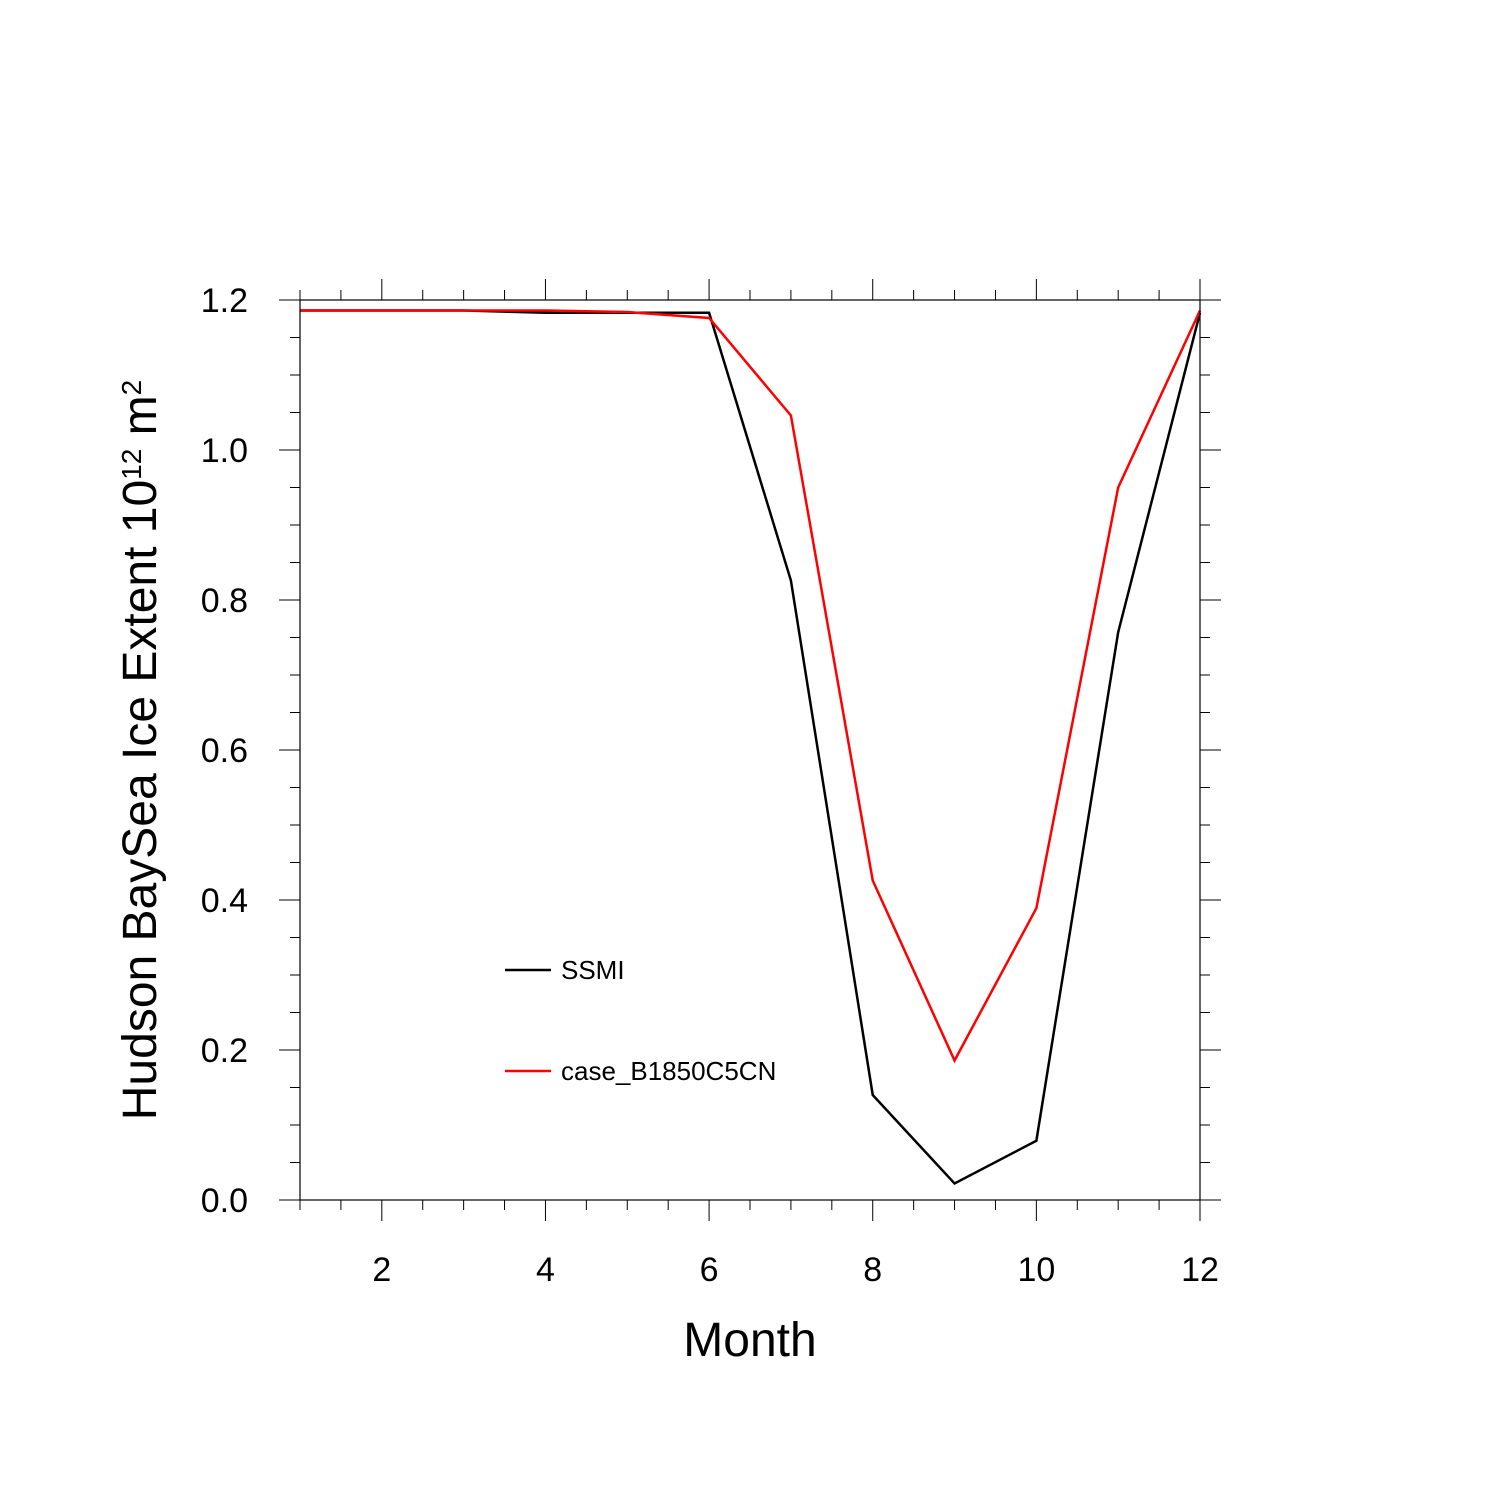 The height and width of the screenshot is (1500, 1500). I want to click on x-tick-label: 4, so click(545, 1270).